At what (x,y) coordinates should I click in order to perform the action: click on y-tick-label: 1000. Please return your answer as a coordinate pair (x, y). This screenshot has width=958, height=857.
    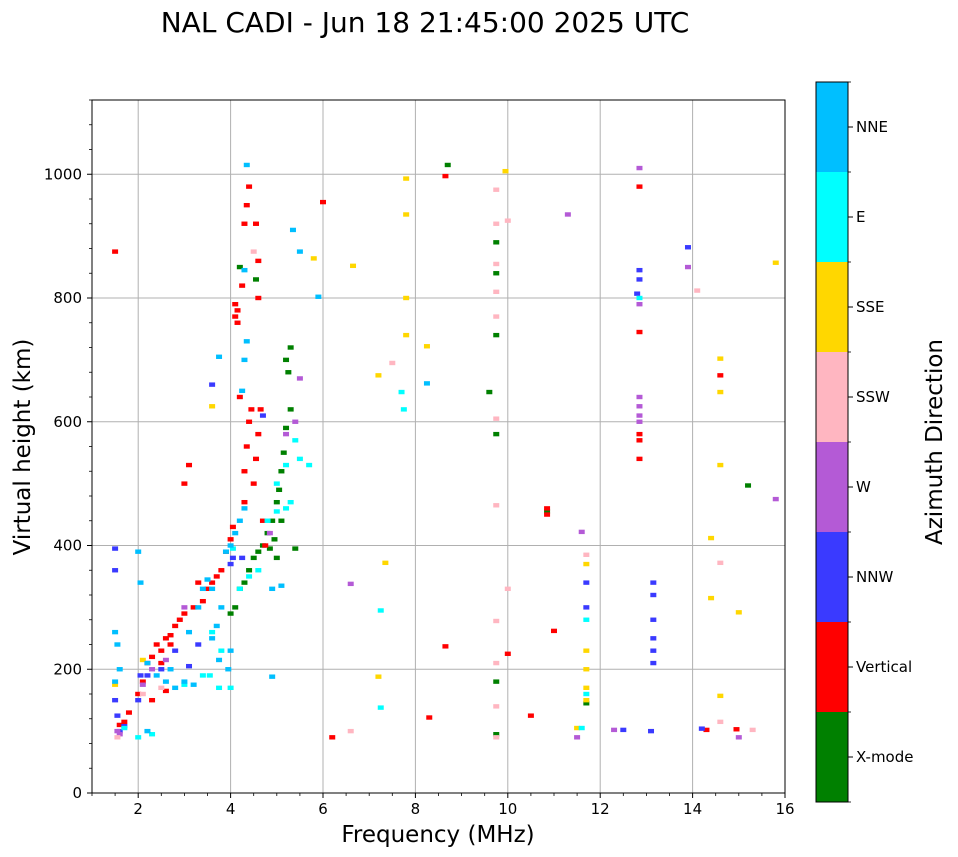
    Looking at the image, I should click on (63, 174).